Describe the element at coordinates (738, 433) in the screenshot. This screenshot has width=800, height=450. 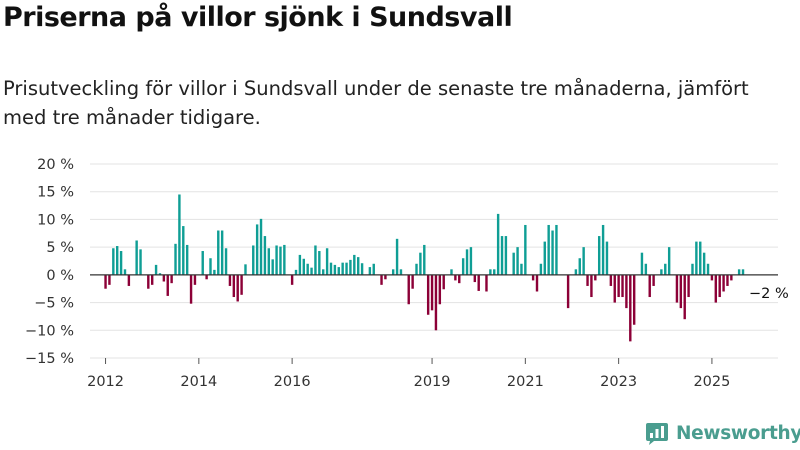
I see `brand-name: Newsworthy` at that location.